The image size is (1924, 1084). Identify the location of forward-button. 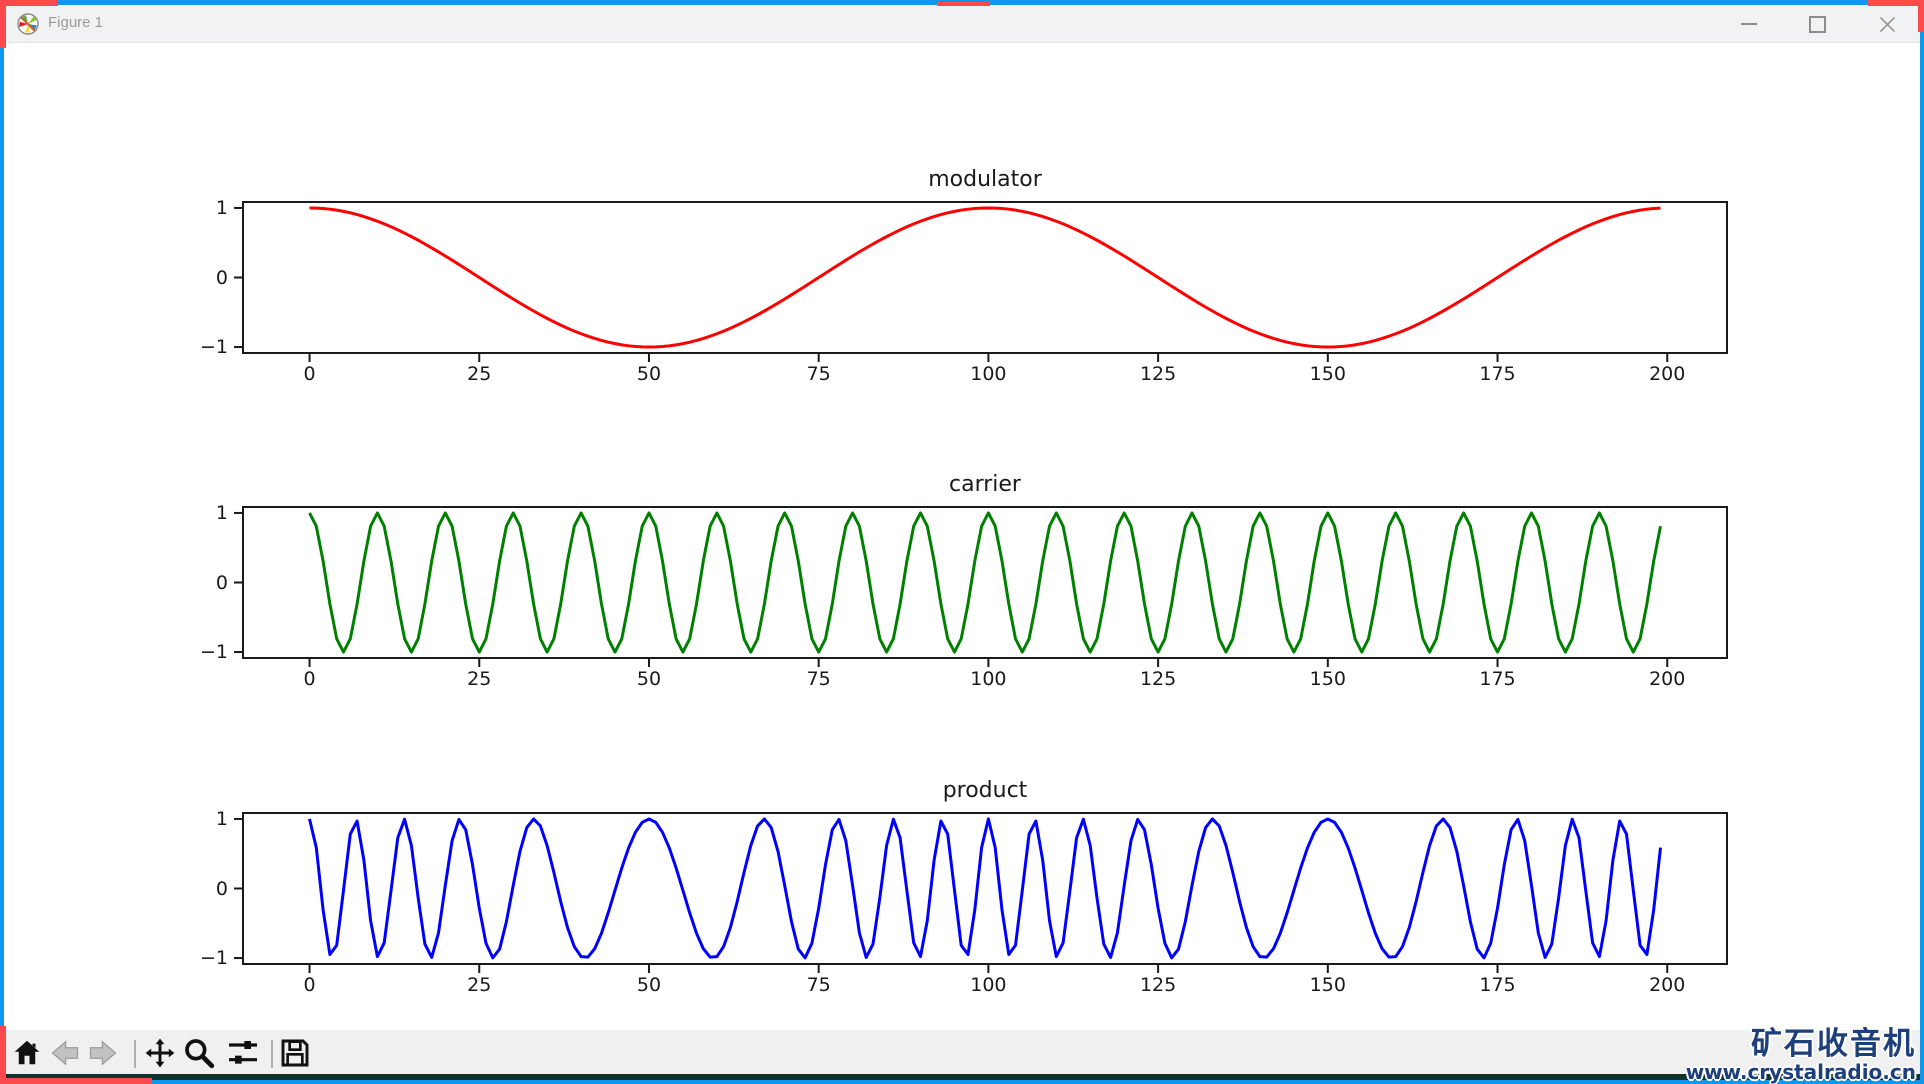
(103, 1053).